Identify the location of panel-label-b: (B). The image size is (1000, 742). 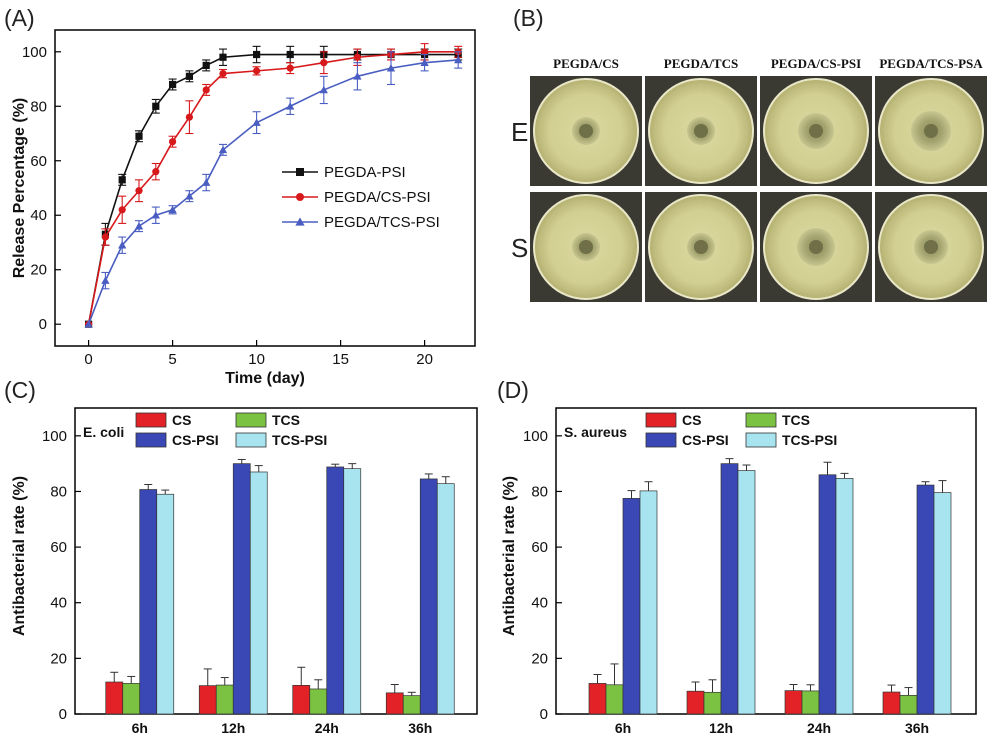
(528, 18).